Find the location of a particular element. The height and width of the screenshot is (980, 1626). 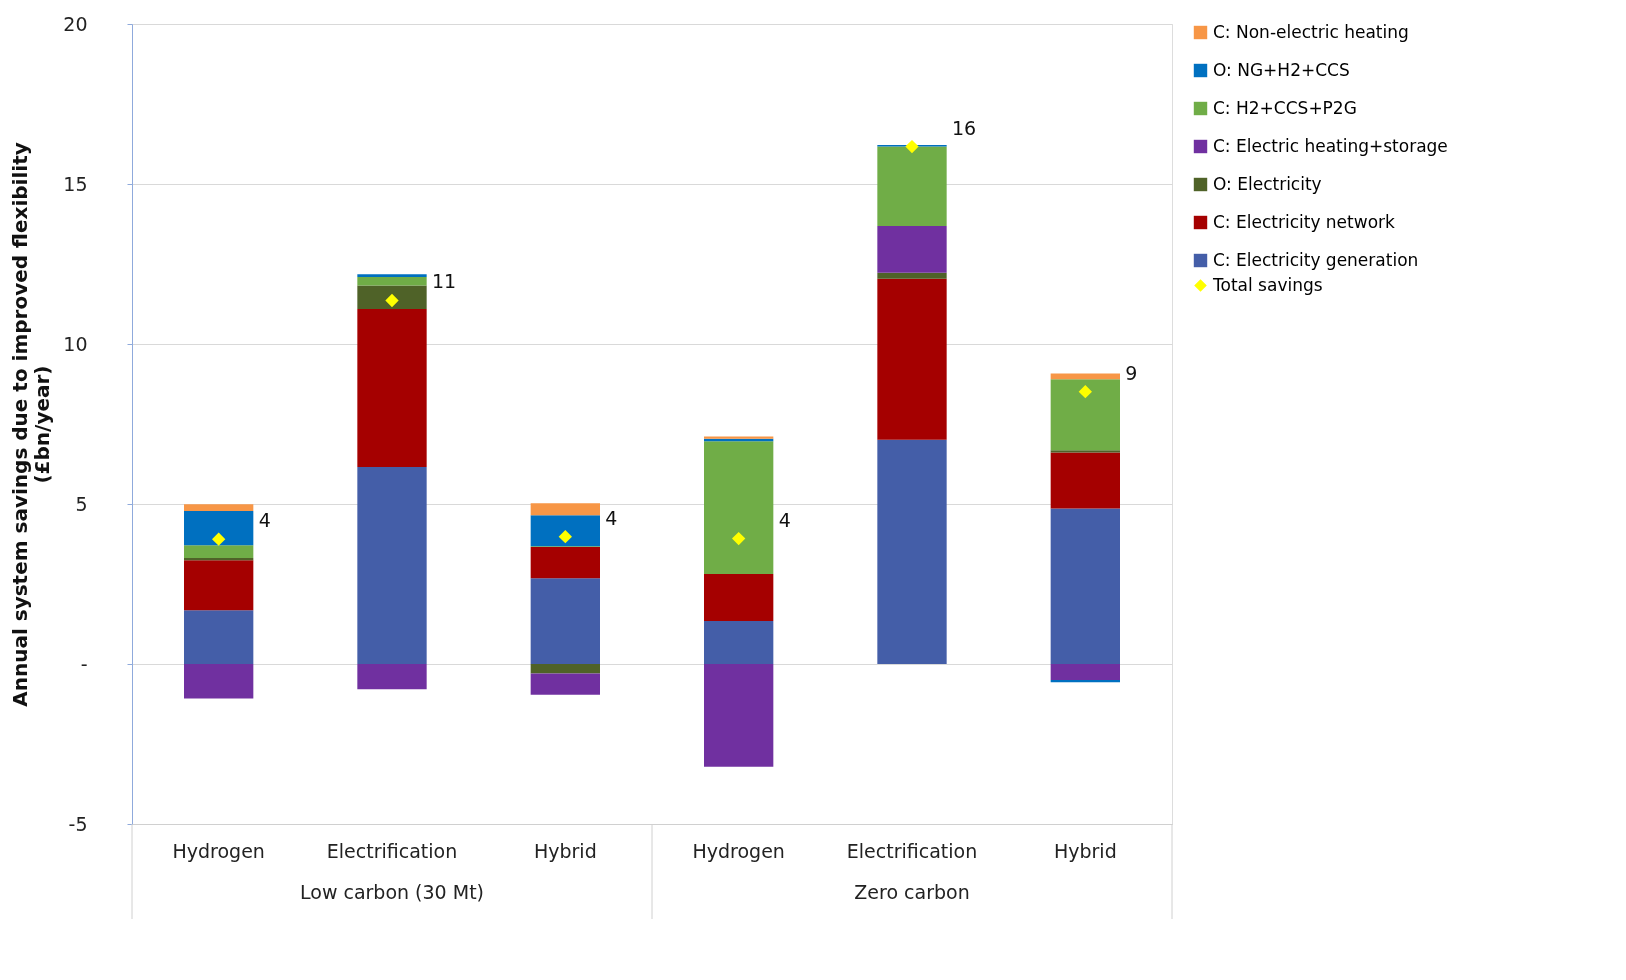

legend-label: C: Non-electric heating is located at coordinates (1311, 31).